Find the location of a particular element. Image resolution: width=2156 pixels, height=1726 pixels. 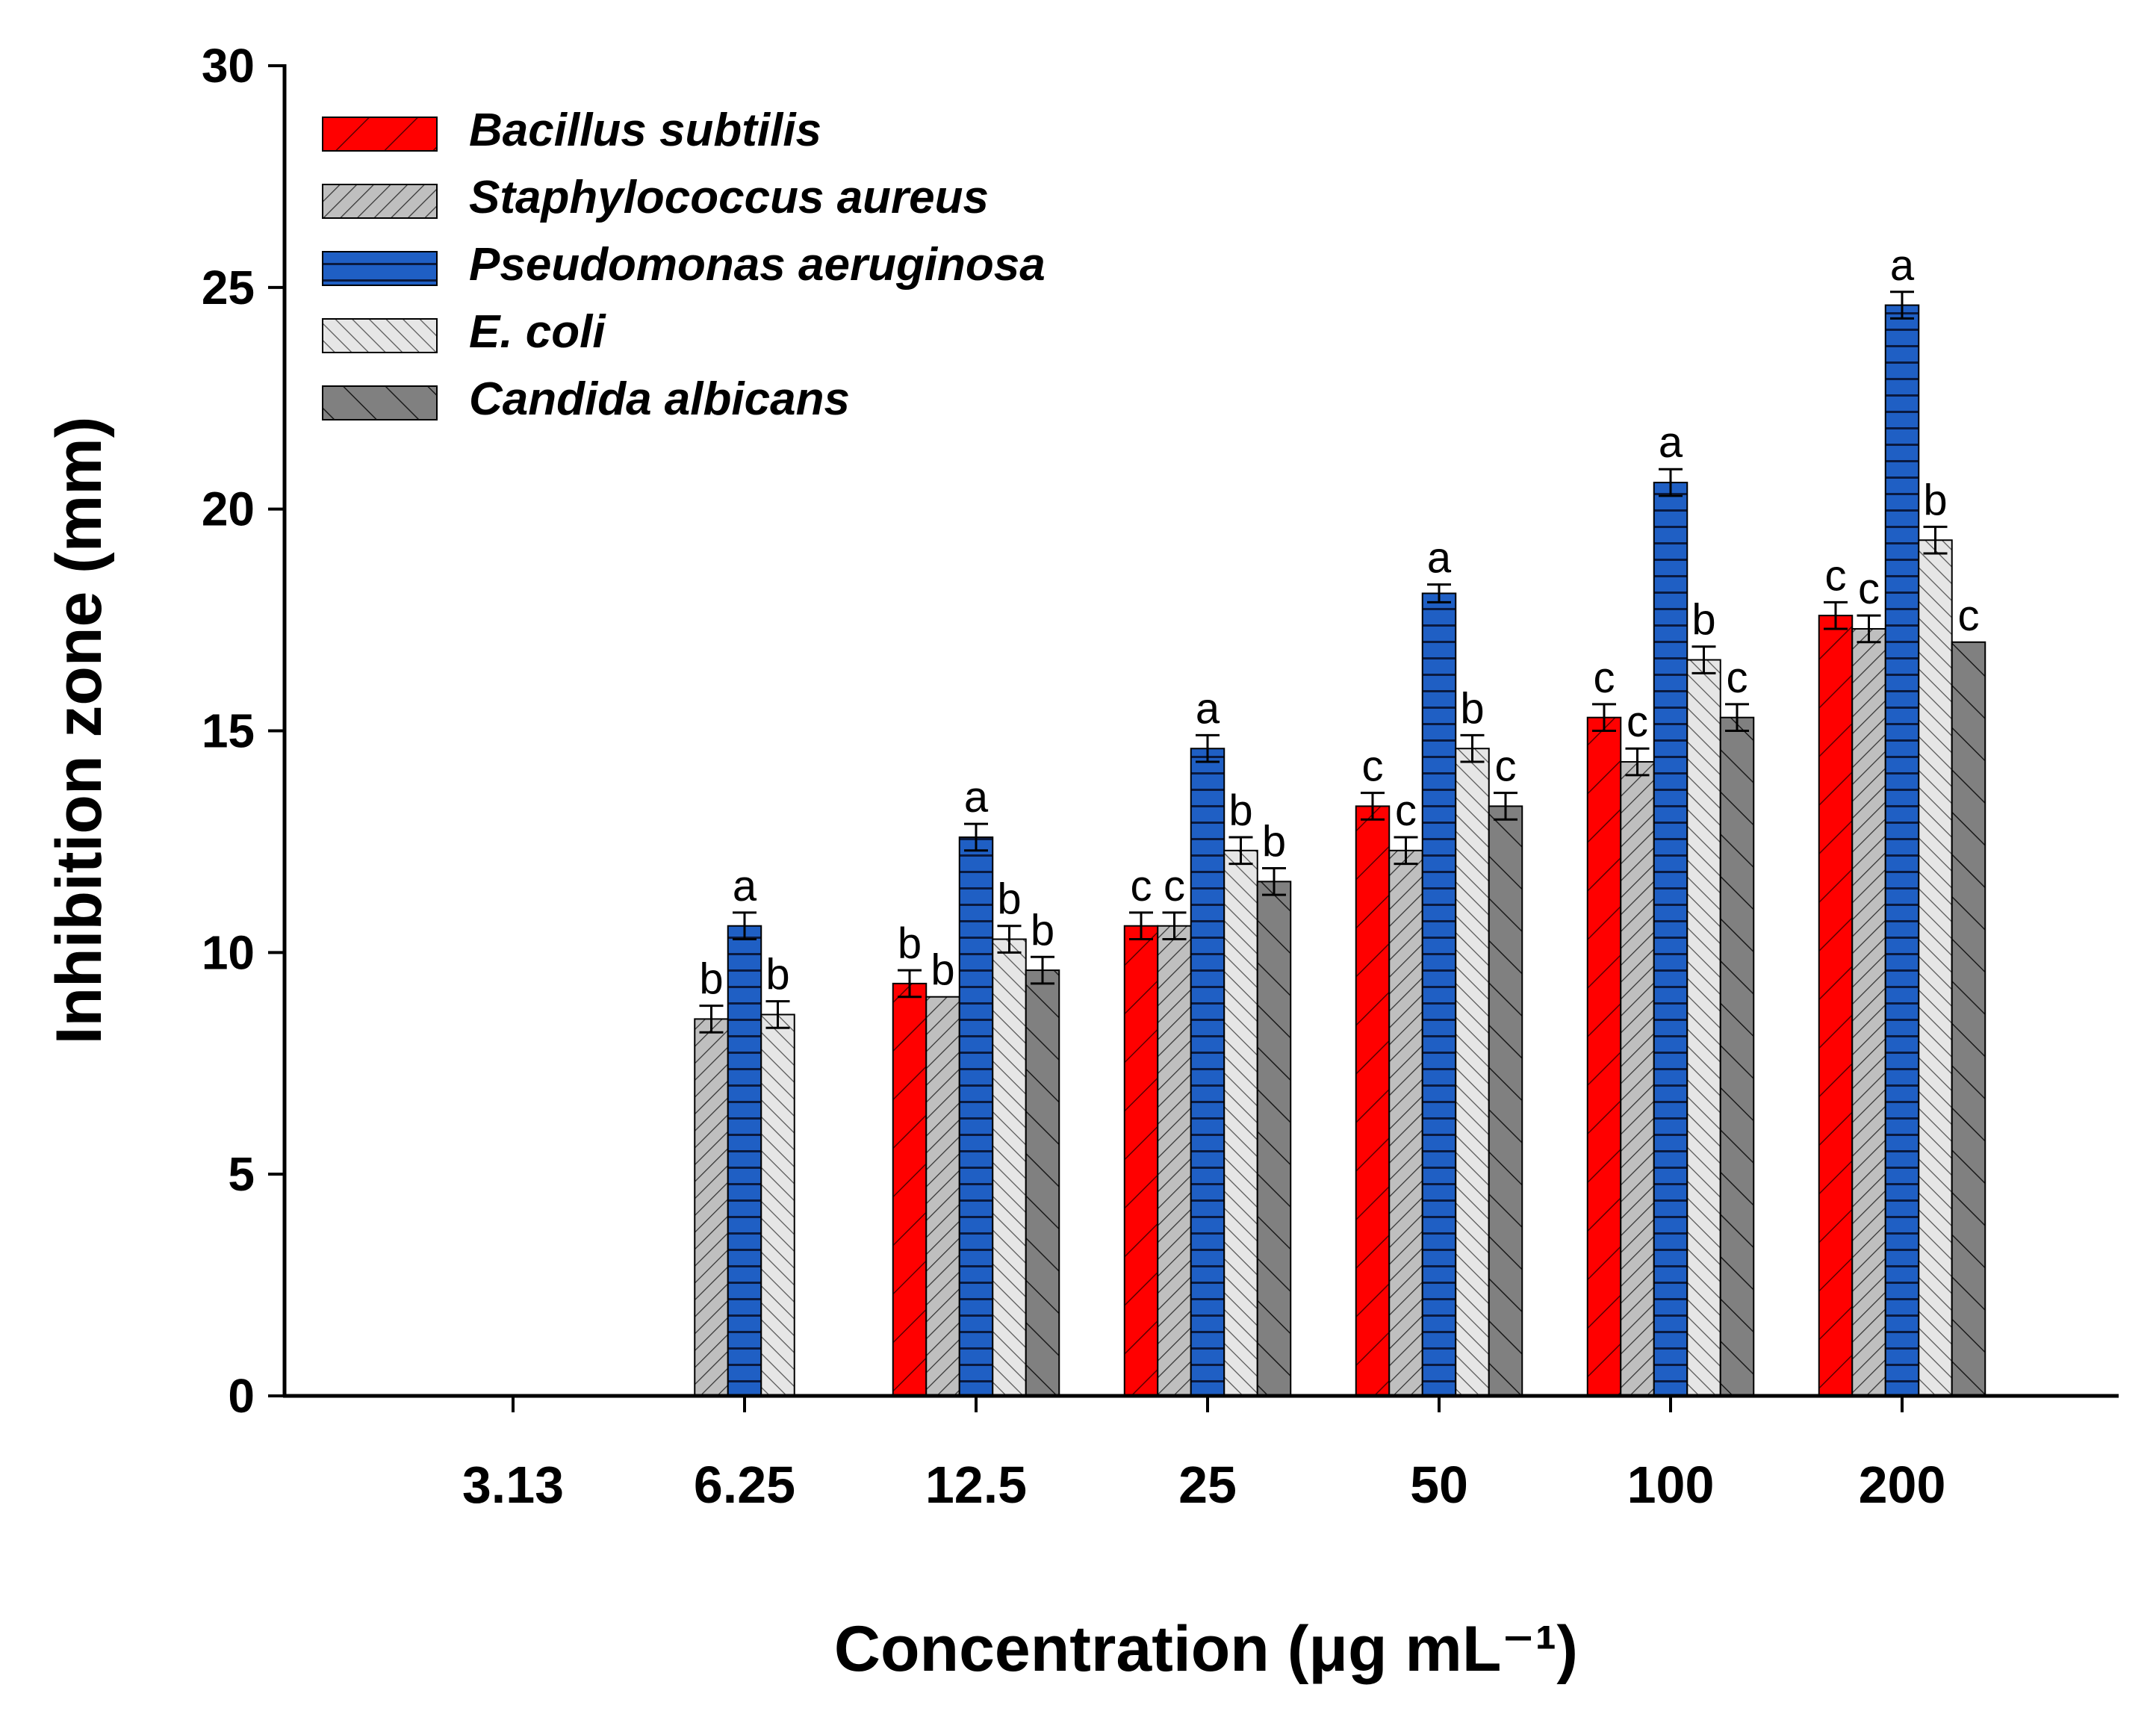

y-tick-label: 20 is located at coordinates (228, 509).